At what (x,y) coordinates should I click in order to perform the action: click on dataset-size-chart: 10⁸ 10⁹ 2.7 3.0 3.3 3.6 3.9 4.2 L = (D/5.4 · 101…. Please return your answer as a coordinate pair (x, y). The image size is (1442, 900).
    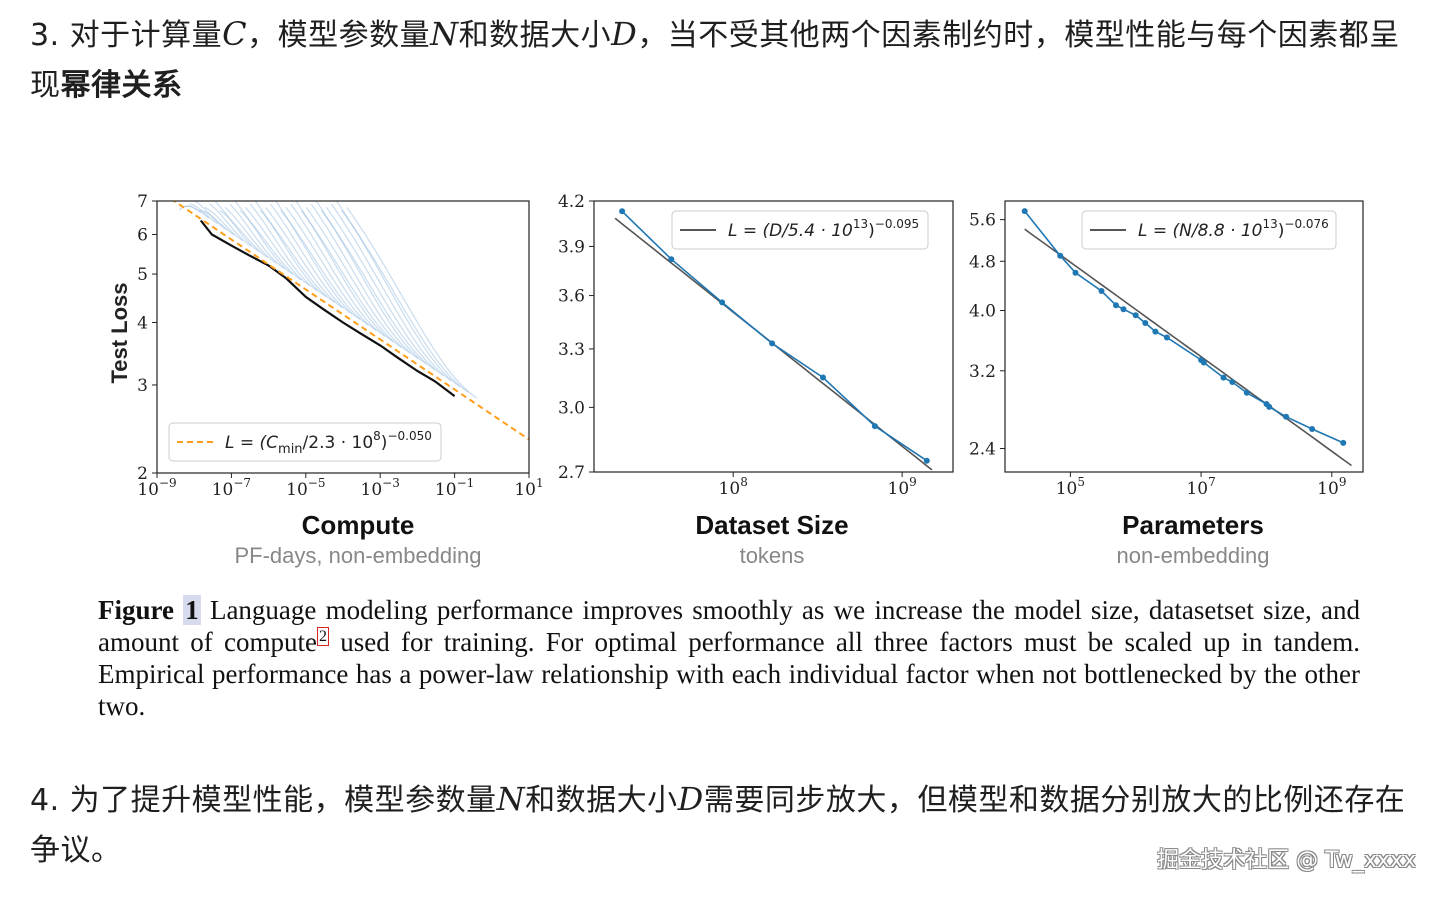
    Looking at the image, I should click on (756, 345).